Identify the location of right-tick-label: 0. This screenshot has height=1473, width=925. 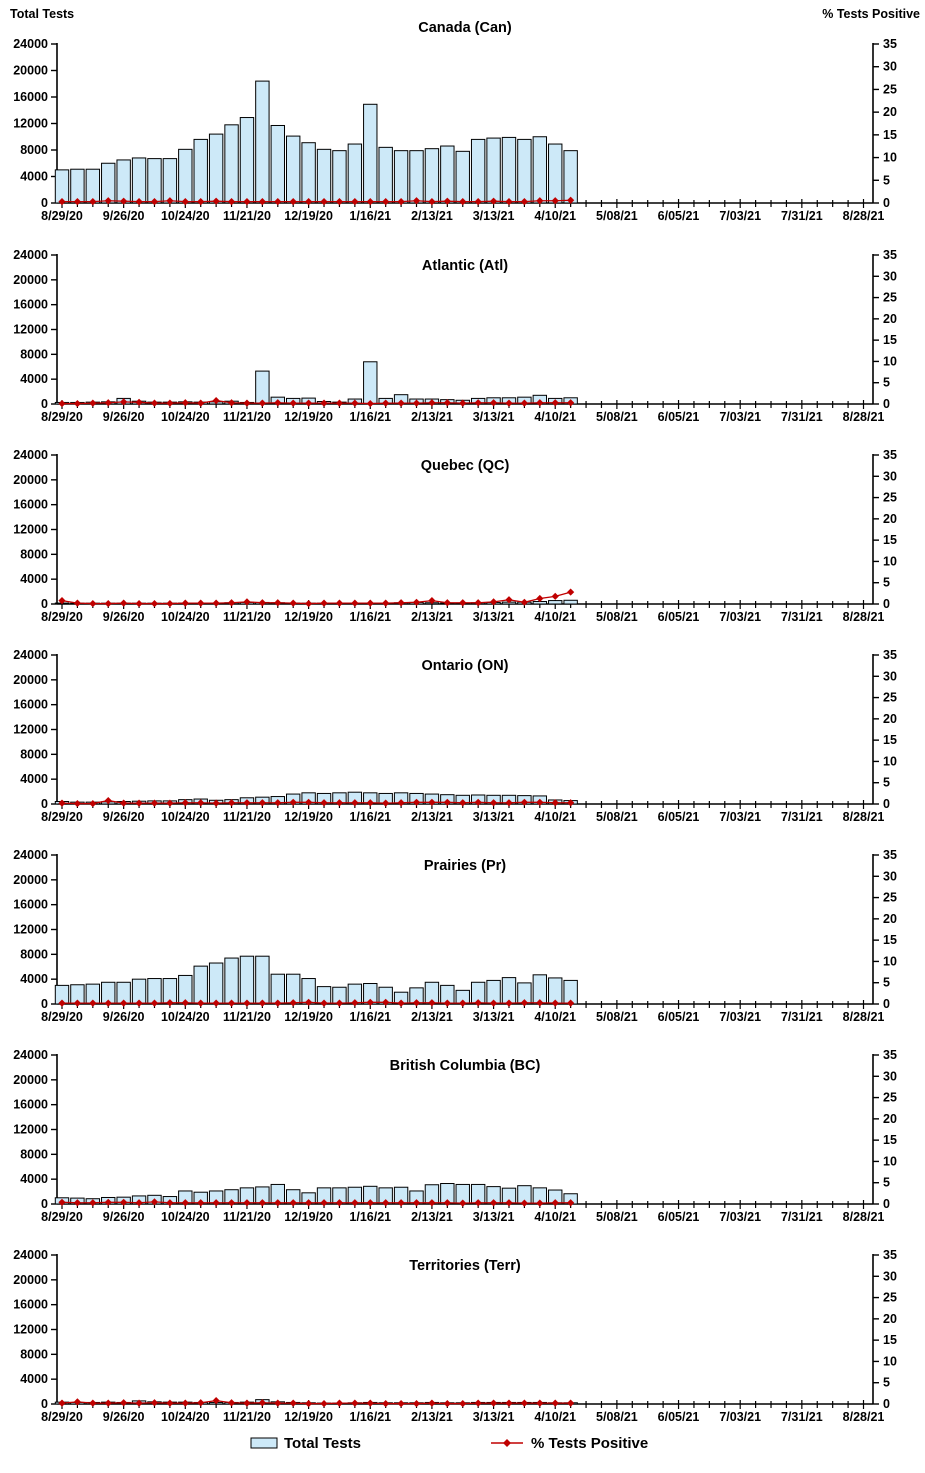
(886, 1404).